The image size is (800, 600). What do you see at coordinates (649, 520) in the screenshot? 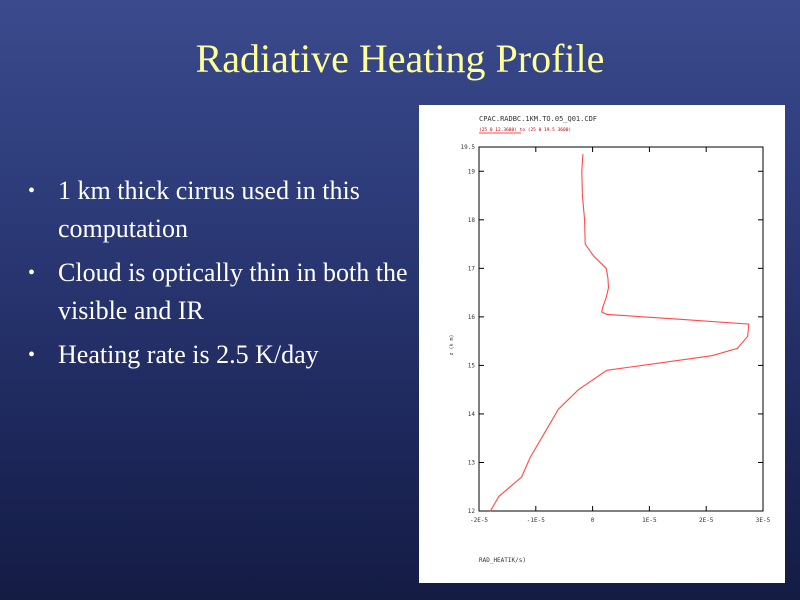
I see `x-tick-label: 1E-5` at bounding box center [649, 520].